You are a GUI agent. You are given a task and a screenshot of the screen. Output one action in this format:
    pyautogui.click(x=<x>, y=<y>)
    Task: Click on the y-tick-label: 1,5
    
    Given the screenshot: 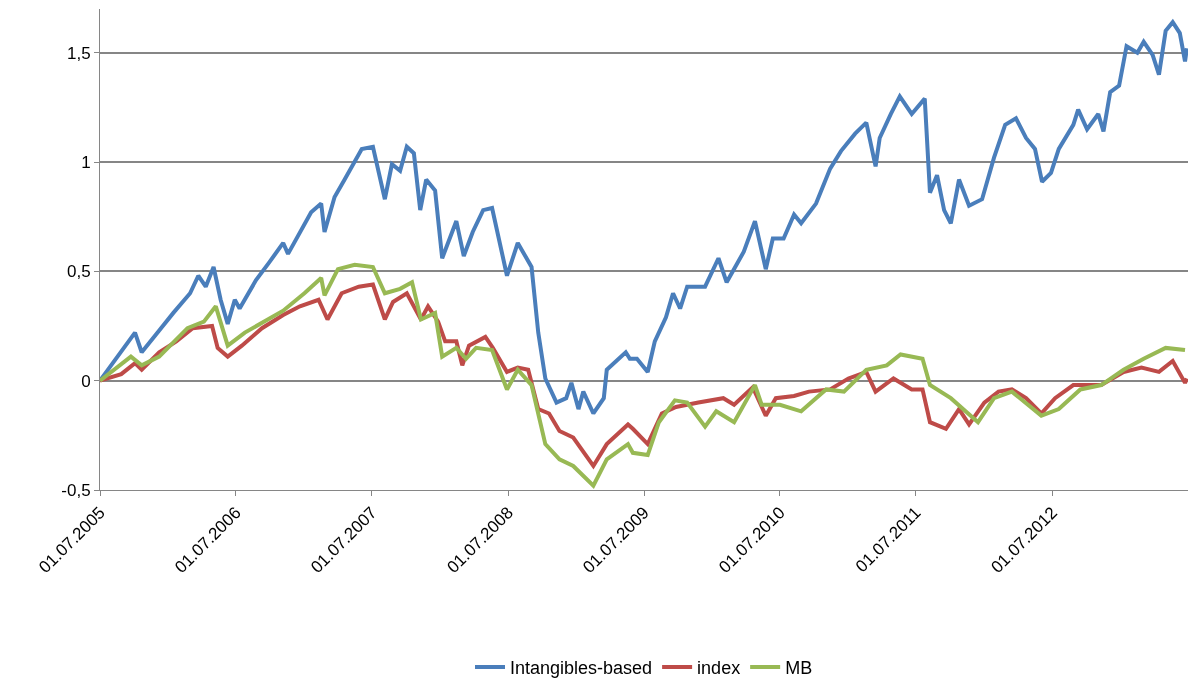 What is the action you would take?
    pyautogui.click(x=78, y=53)
    